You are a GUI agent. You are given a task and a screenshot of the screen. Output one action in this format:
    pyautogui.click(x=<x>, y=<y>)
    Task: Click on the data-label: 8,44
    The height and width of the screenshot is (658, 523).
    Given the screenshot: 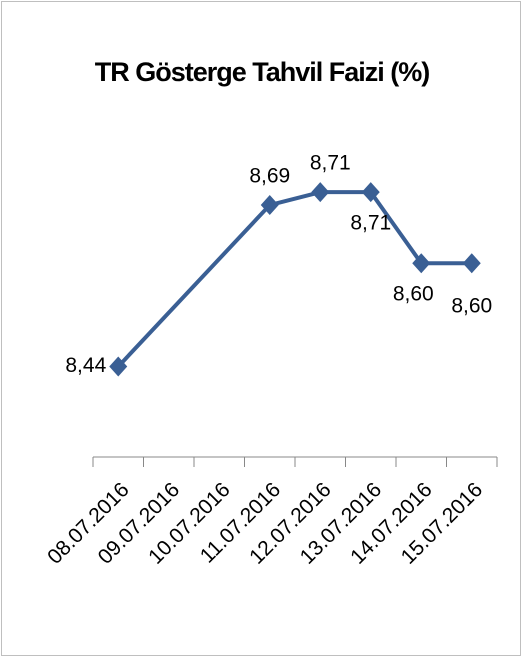 What is the action you would take?
    pyautogui.click(x=85, y=365)
    